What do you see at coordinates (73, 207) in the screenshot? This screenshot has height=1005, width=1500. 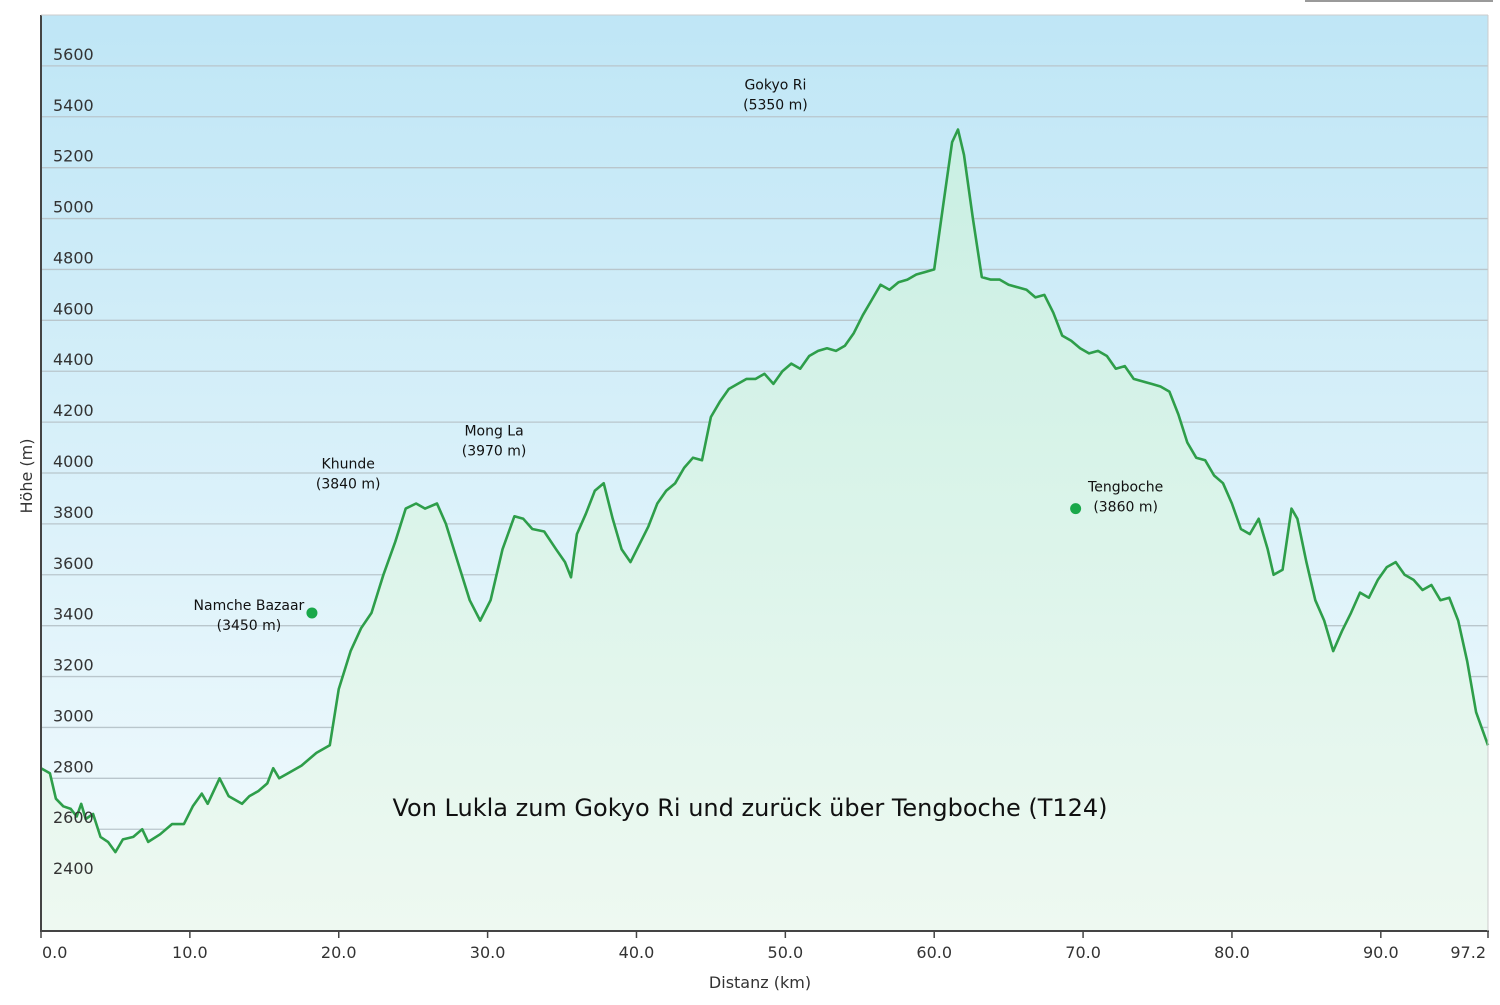 I see `y-tick-label: 5000` at bounding box center [73, 207].